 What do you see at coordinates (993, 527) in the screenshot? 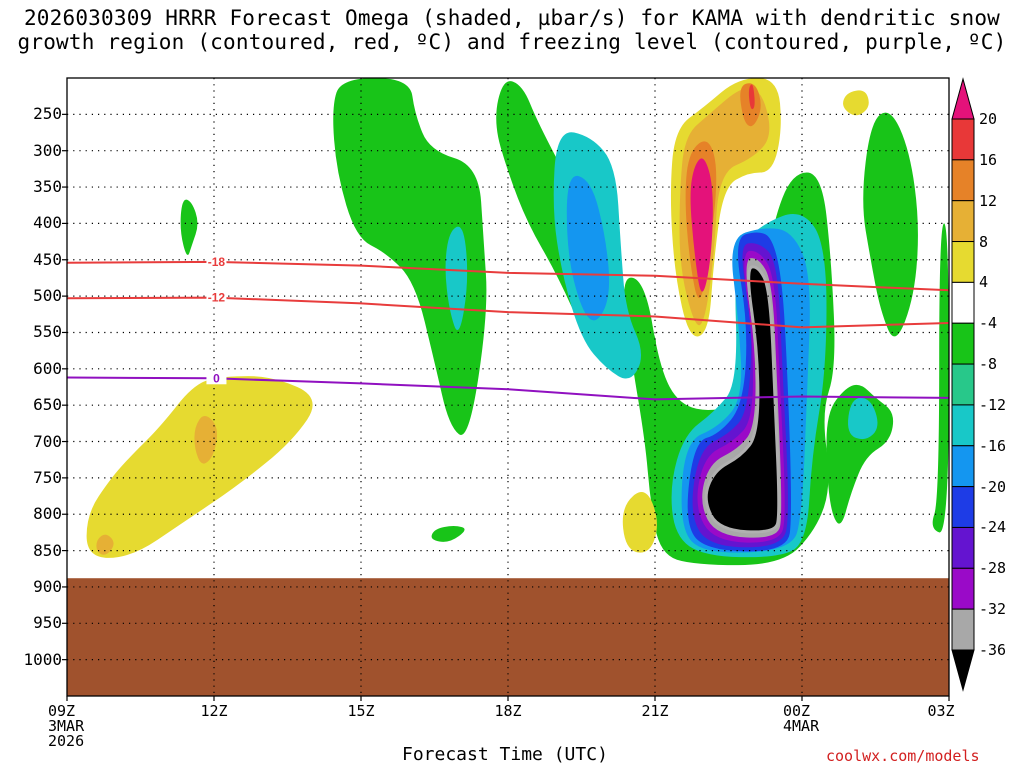
I see `colorbar-tick-label: -24` at bounding box center [993, 527].